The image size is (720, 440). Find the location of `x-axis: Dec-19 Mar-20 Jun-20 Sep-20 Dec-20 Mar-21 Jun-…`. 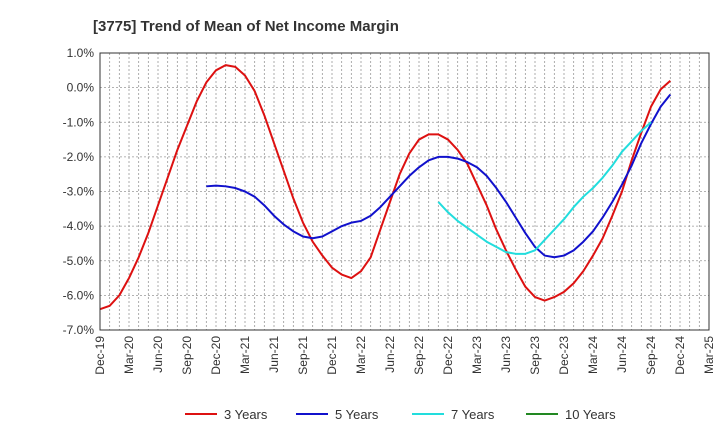

x-axis: Dec-19 Mar-20 Jun-20 Sep-20 Dec-20 Mar-21 Jun-… is located at coordinates (404, 355).